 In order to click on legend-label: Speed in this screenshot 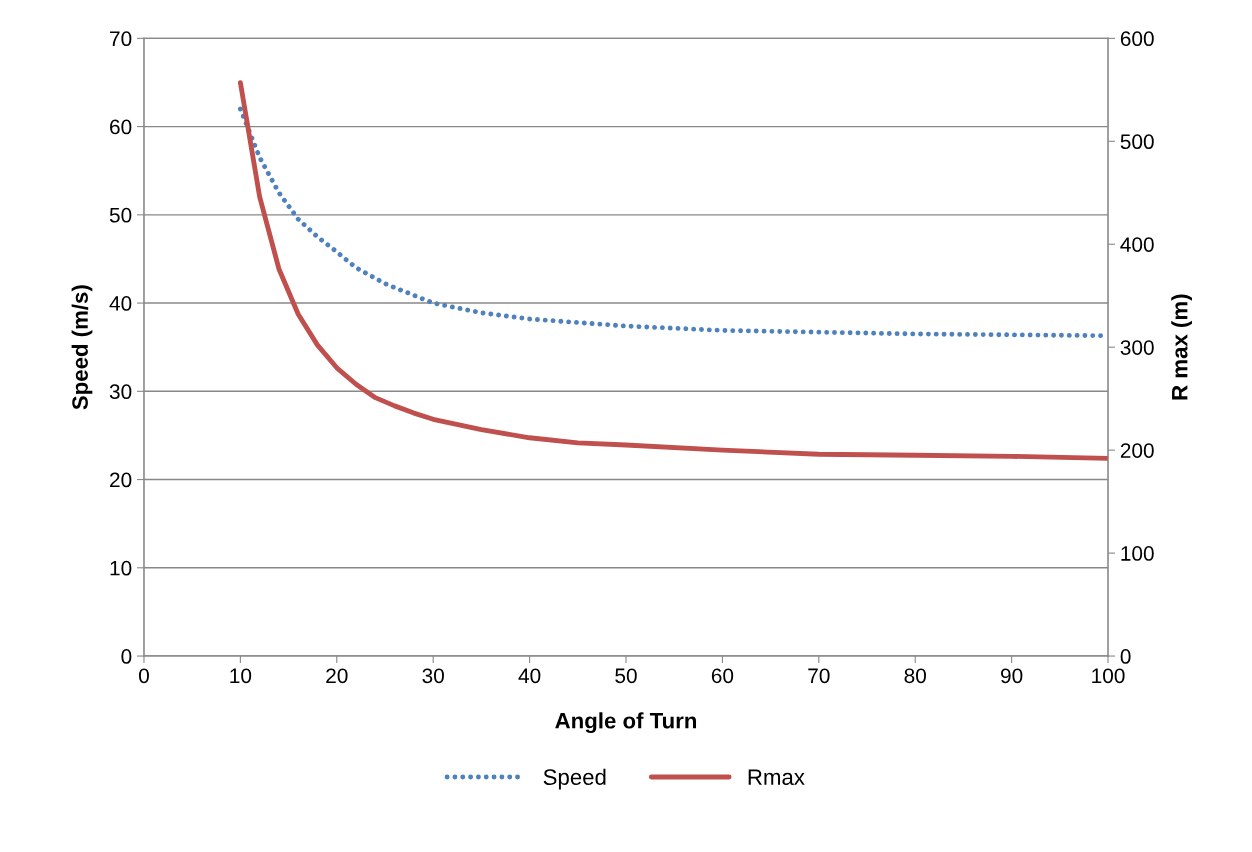, I will do `click(574, 779)`.